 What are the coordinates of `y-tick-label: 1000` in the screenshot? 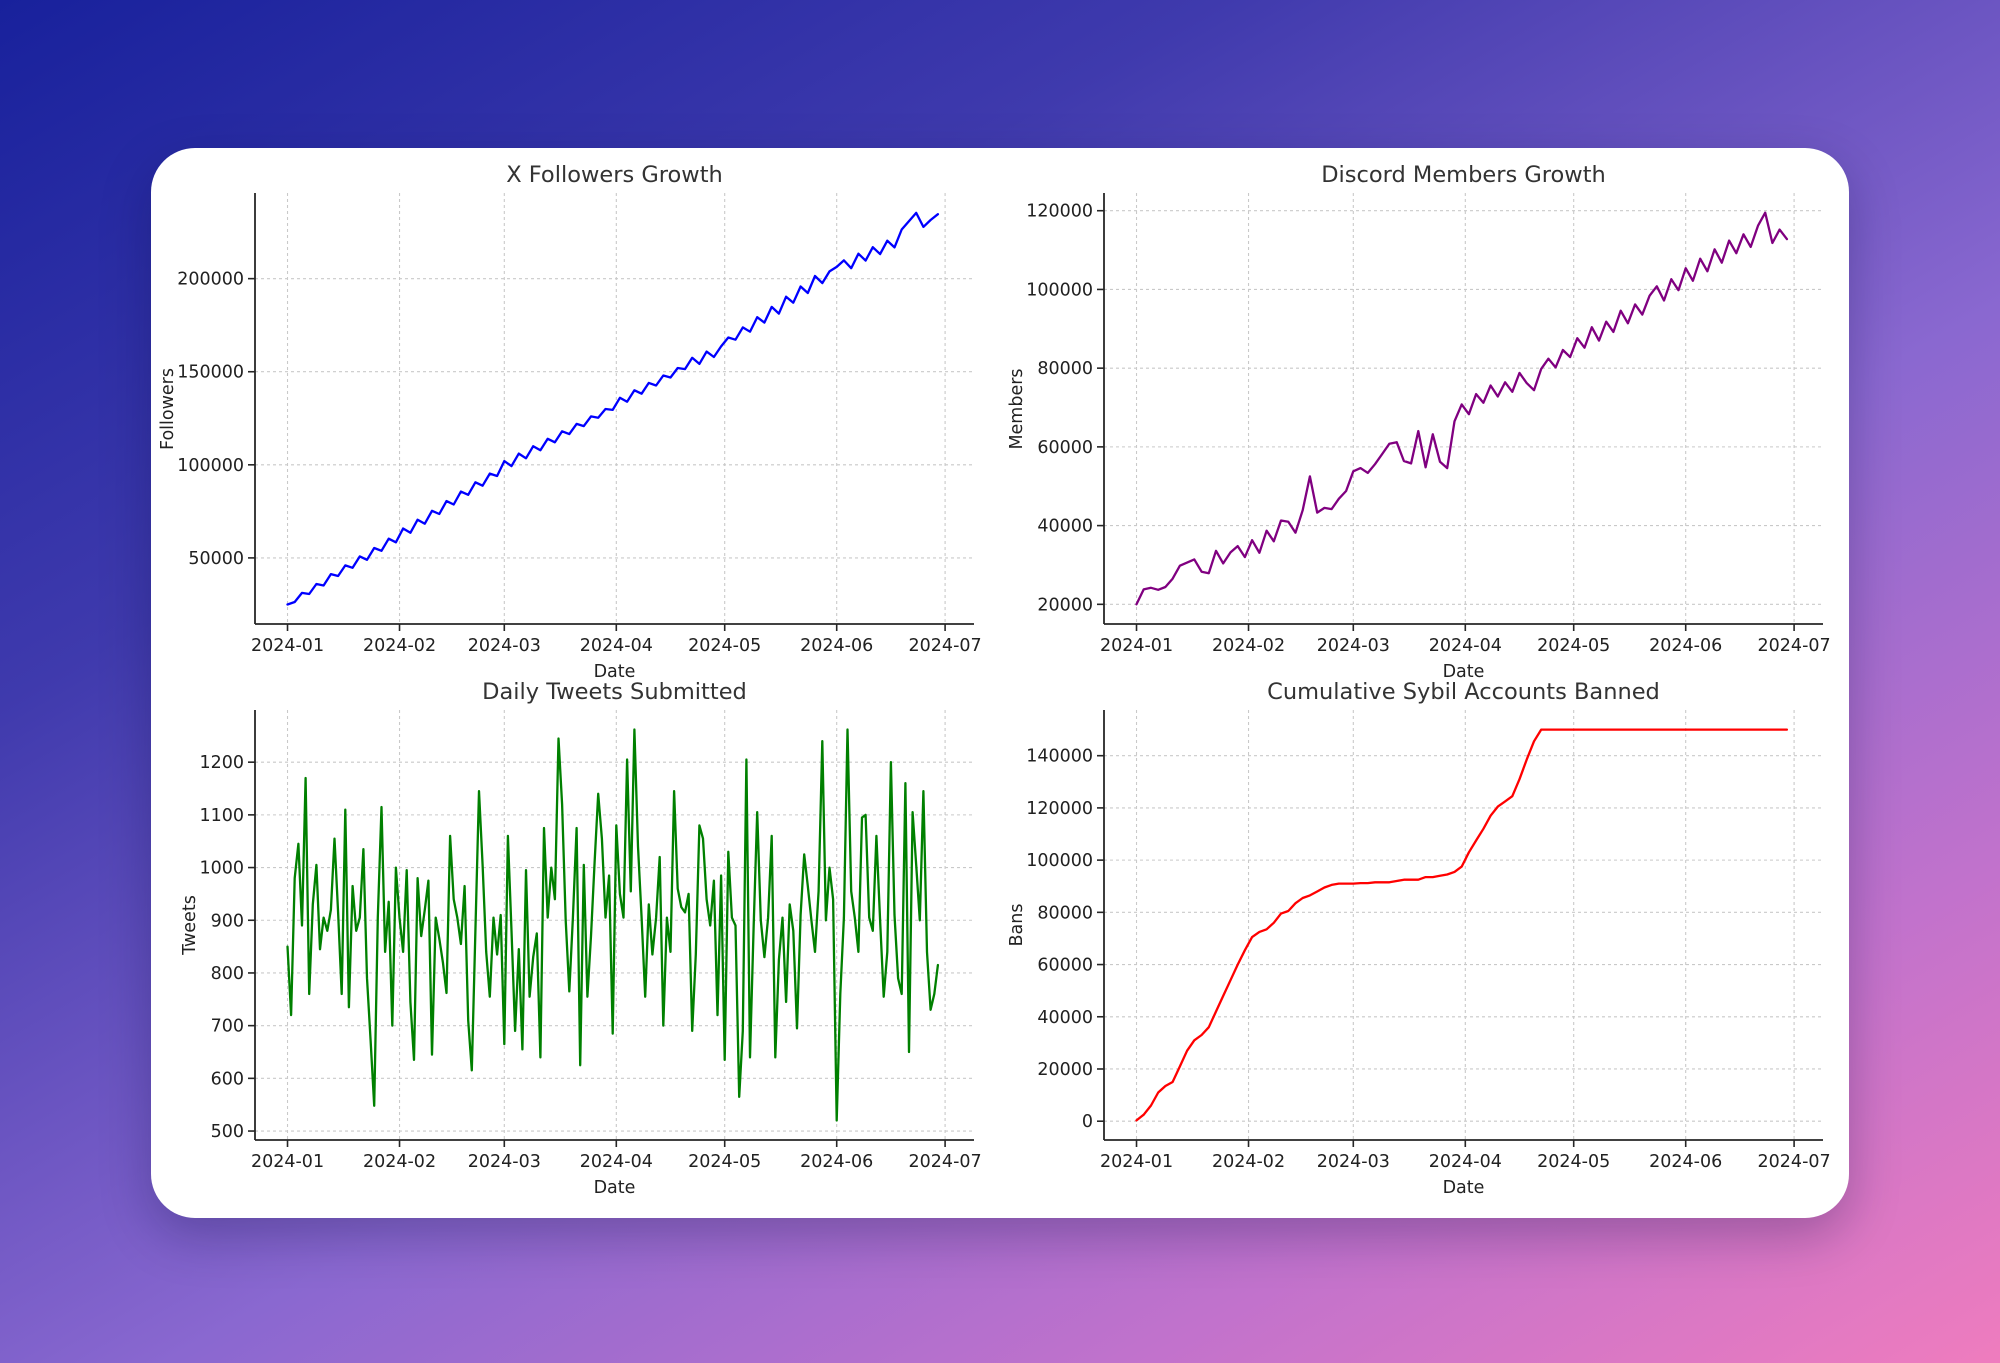 It's located at (221, 869).